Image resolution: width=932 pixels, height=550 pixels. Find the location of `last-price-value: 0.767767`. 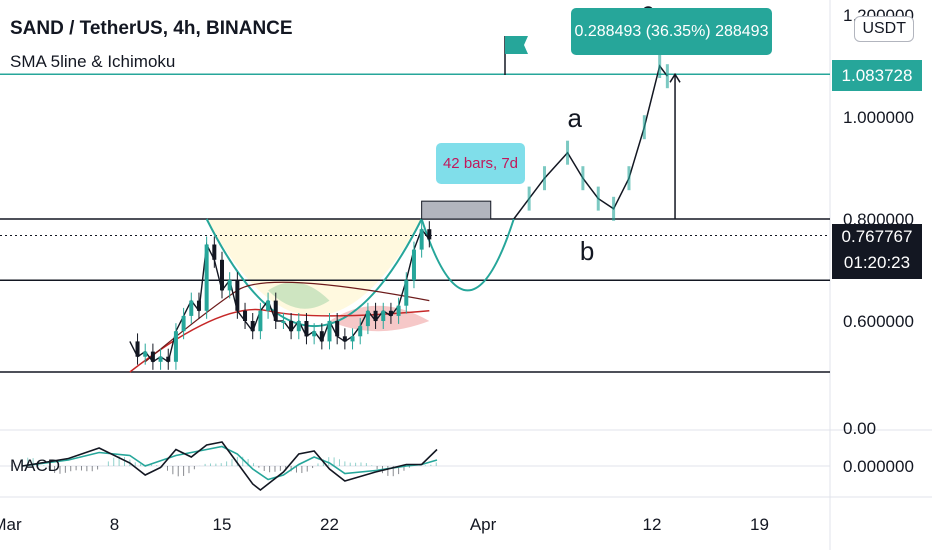

last-price-value: 0.767767 is located at coordinates (877, 236).